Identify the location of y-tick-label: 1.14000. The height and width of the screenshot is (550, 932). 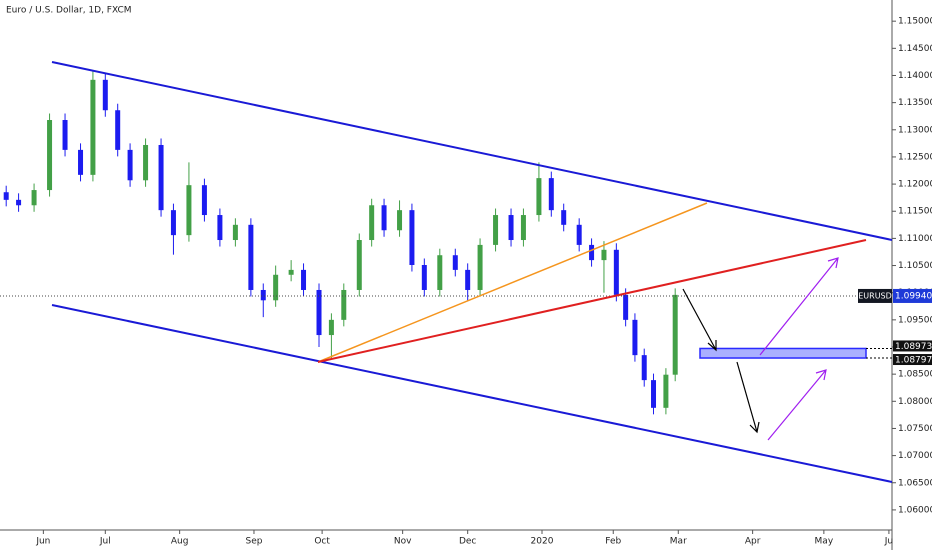
(915, 76).